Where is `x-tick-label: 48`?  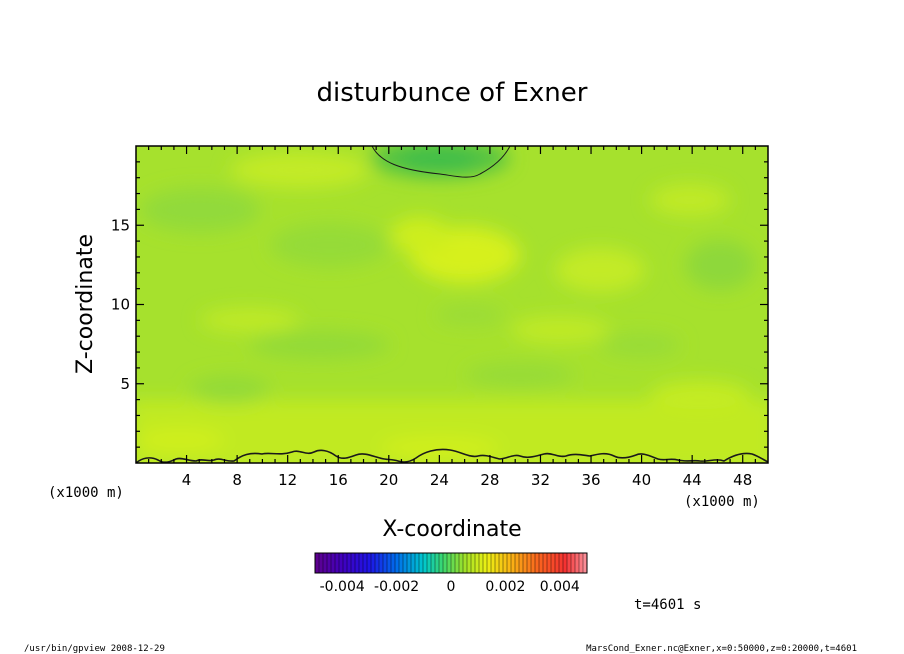 x-tick-label: 48 is located at coordinates (742, 480).